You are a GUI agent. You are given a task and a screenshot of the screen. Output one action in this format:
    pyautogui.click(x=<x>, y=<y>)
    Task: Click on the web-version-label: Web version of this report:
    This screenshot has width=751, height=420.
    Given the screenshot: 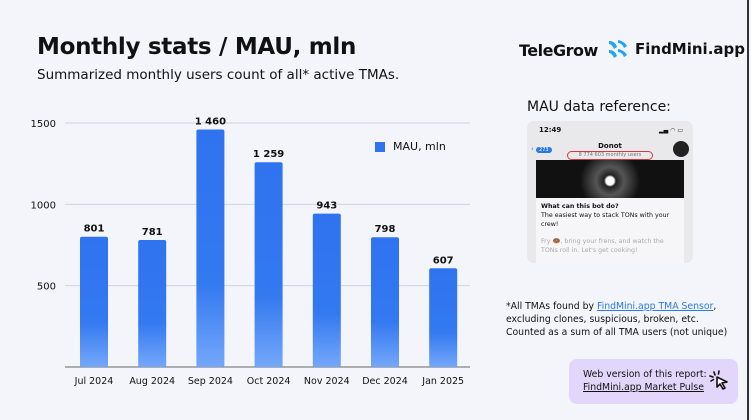 What is the action you would take?
    pyautogui.click(x=645, y=374)
    